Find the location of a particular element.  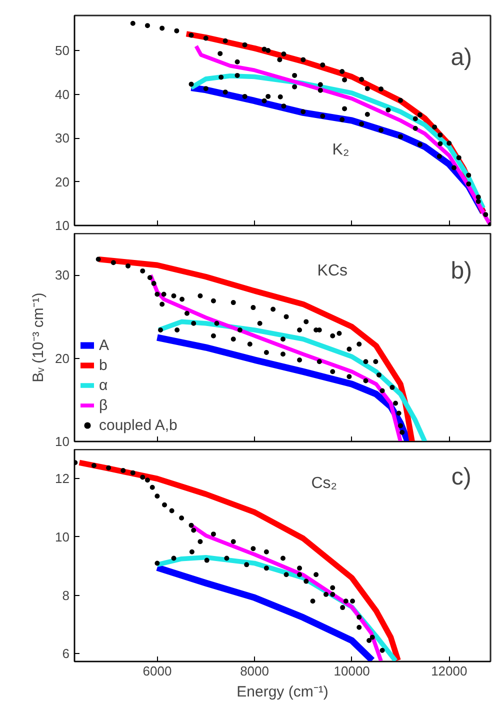

legend-label: A is located at coordinates (104, 345).